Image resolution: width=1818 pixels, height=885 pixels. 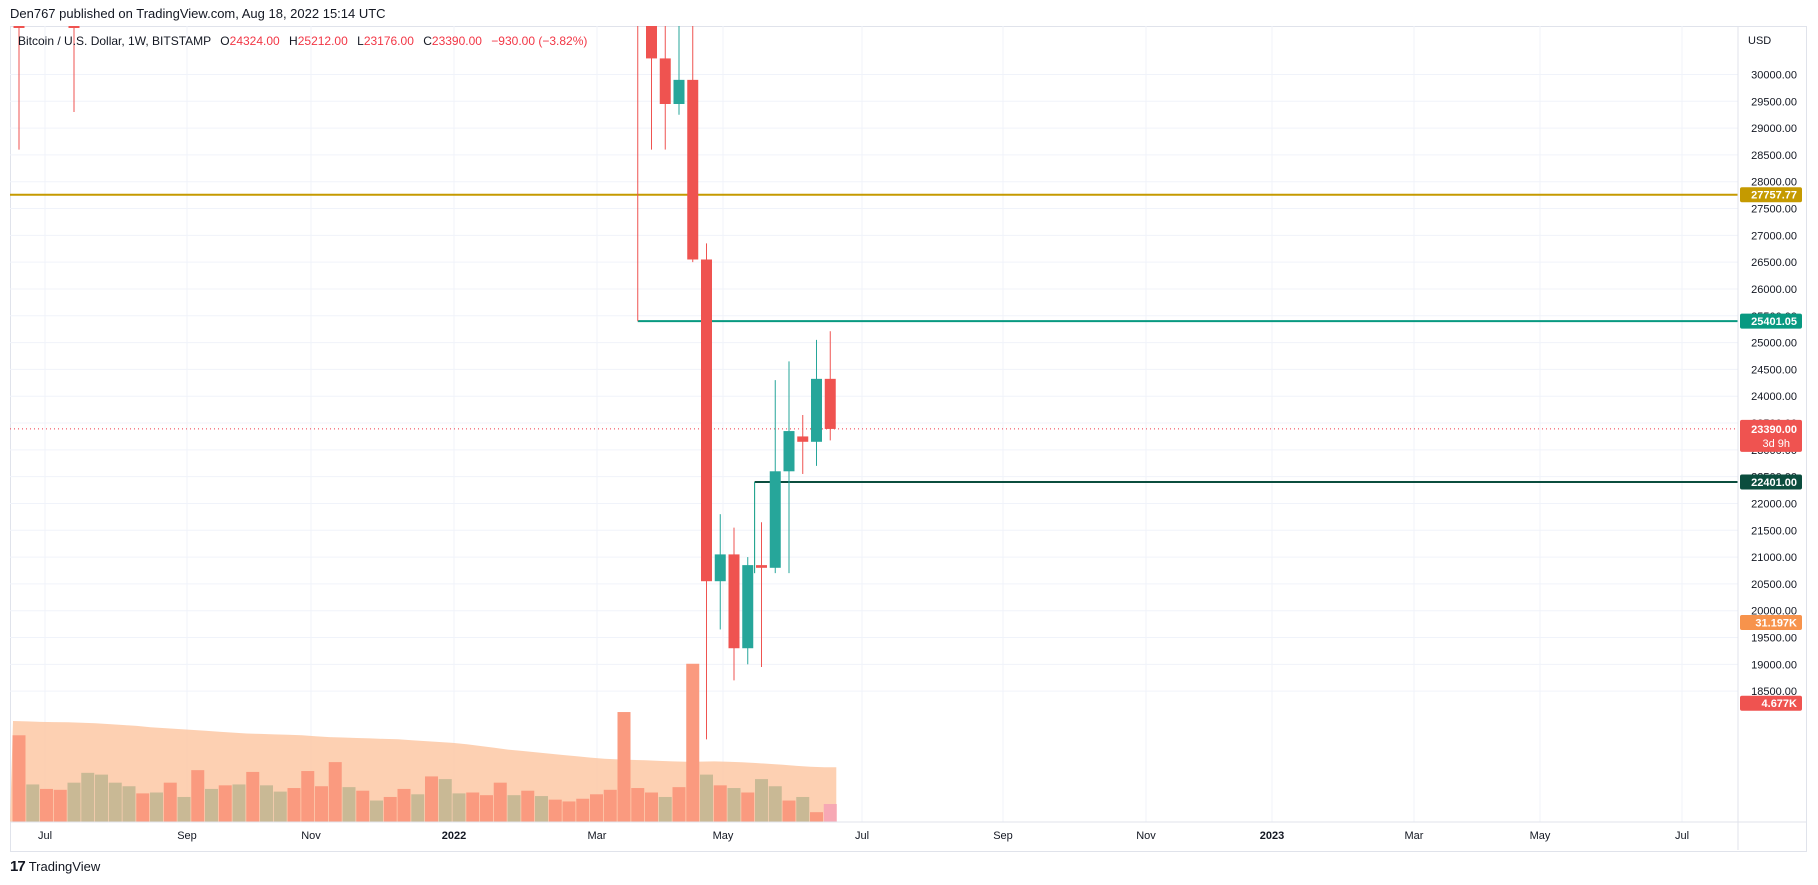 What do you see at coordinates (225, 41) in the screenshot?
I see `open-label: O` at bounding box center [225, 41].